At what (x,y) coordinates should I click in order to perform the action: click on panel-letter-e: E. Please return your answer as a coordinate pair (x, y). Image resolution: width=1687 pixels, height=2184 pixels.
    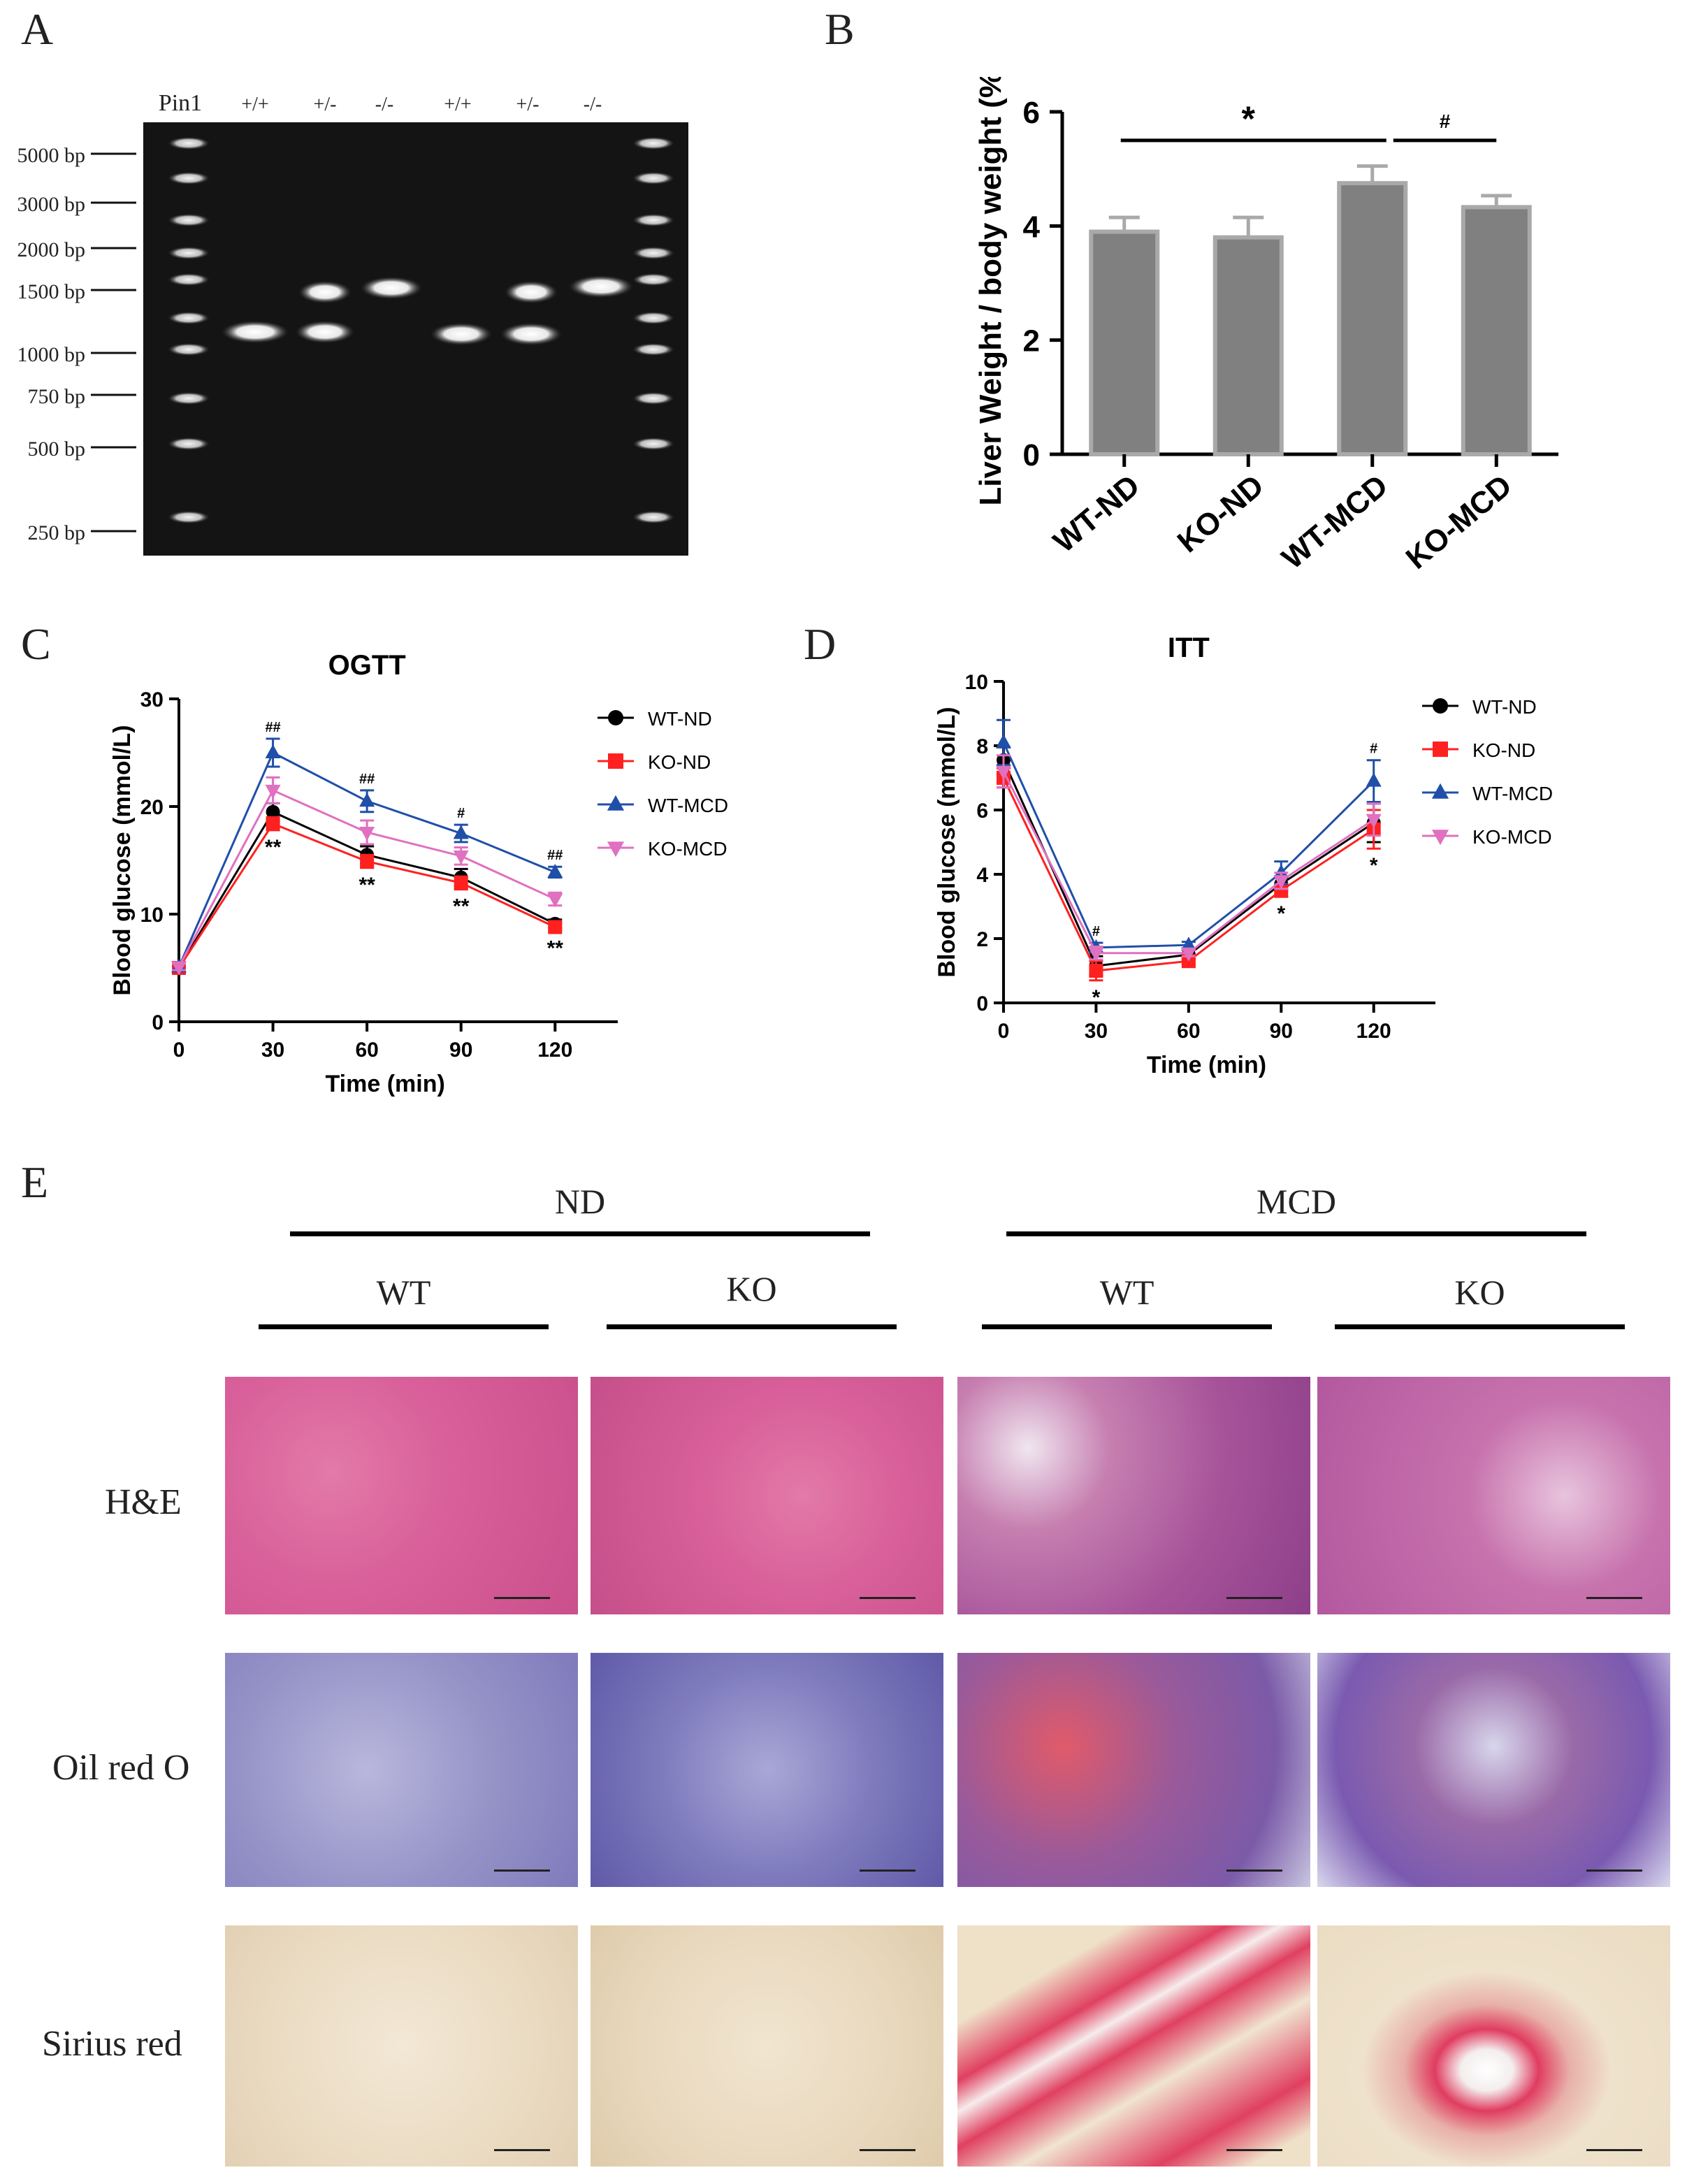
    Looking at the image, I should click on (35, 1182).